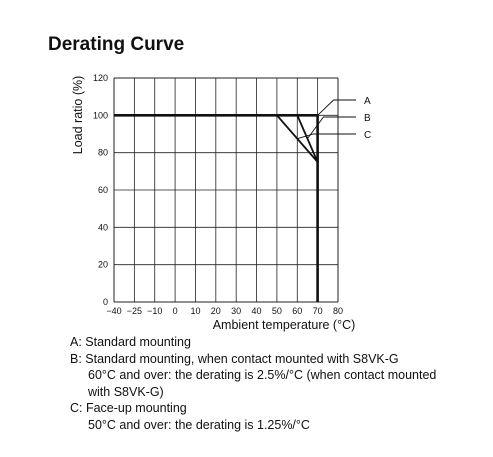 The width and height of the screenshot is (493, 457). Describe the element at coordinates (331, 128) in the screenshot. I see `legend-leader-B` at that location.